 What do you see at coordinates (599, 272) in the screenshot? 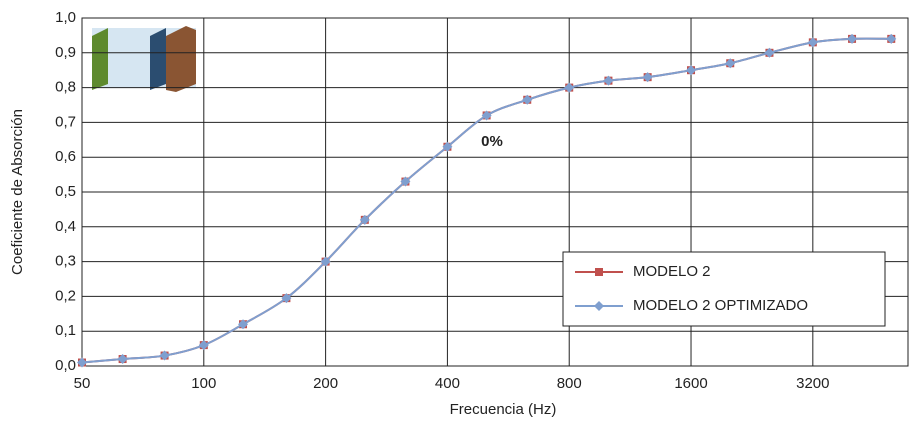
I see `square-marker` at bounding box center [599, 272].